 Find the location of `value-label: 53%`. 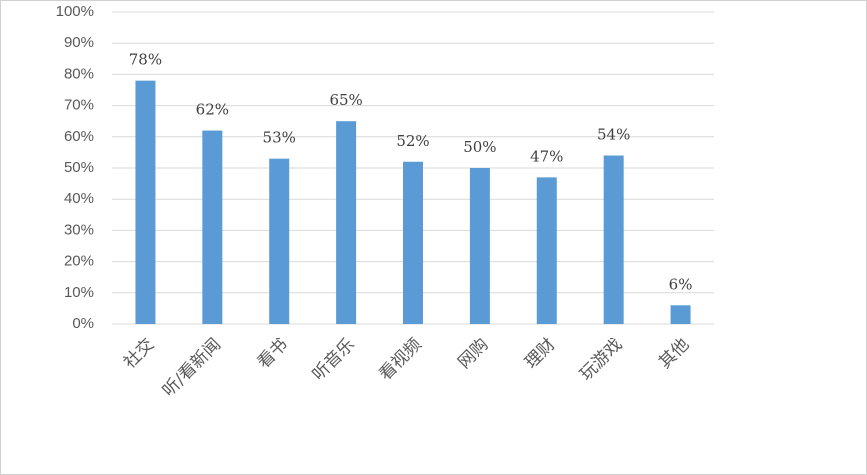

value-label: 53% is located at coordinates (279, 138).